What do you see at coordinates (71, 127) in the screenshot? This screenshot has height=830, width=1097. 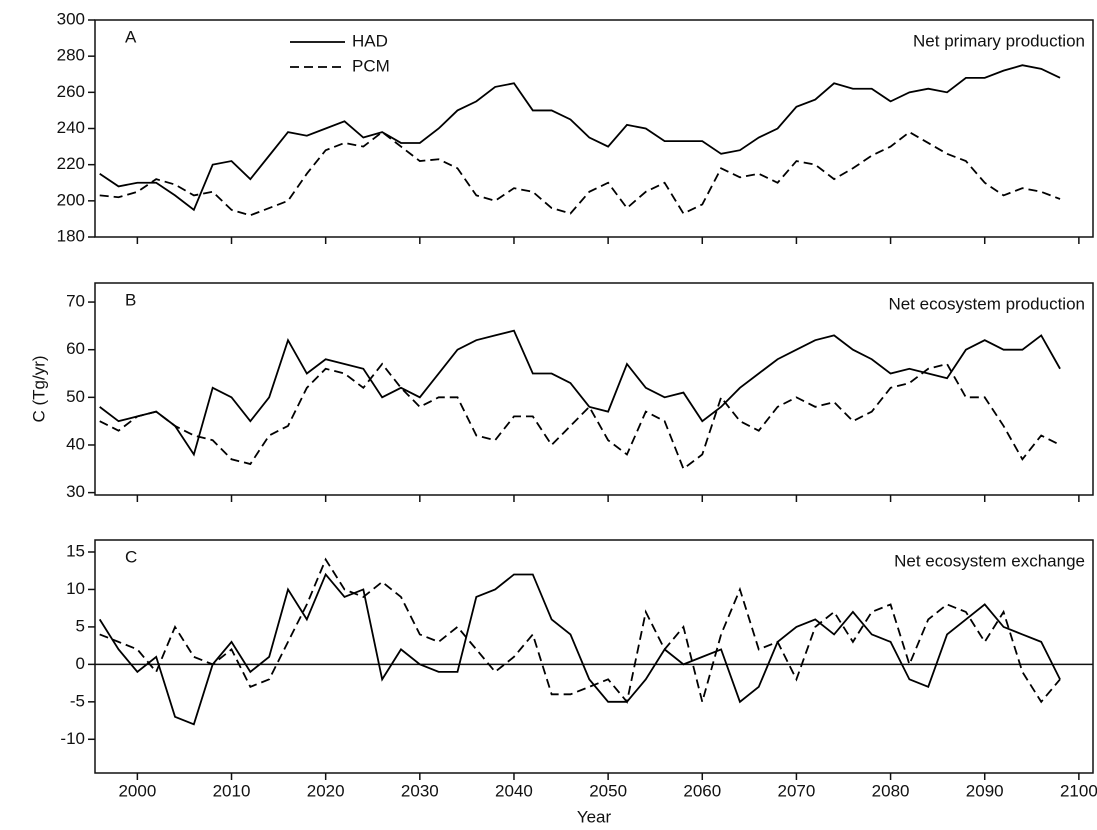 I see `y-tick-label: 240` at bounding box center [71, 127].